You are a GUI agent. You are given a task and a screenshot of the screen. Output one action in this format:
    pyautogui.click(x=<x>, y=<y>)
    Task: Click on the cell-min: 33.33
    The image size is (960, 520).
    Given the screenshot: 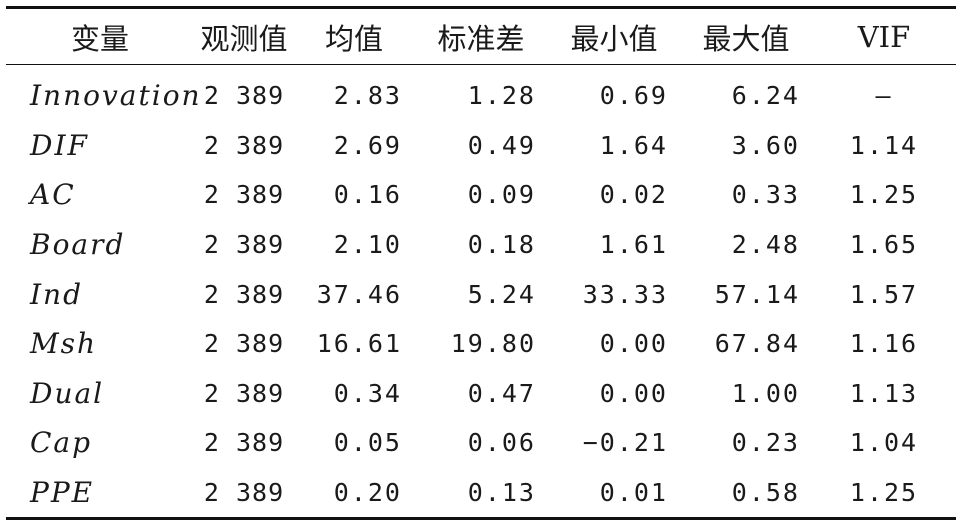 What is the action you would take?
    pyautogui.click(x=625, y=294)
    